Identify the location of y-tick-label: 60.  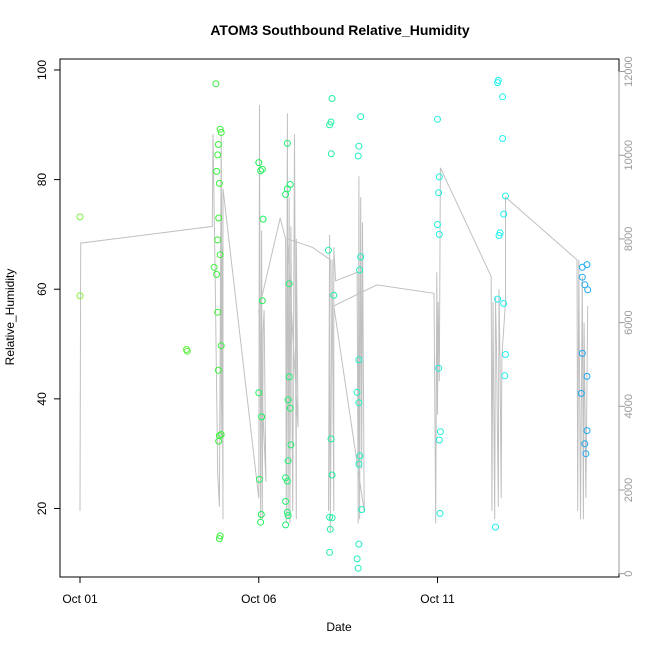
(42, 289).